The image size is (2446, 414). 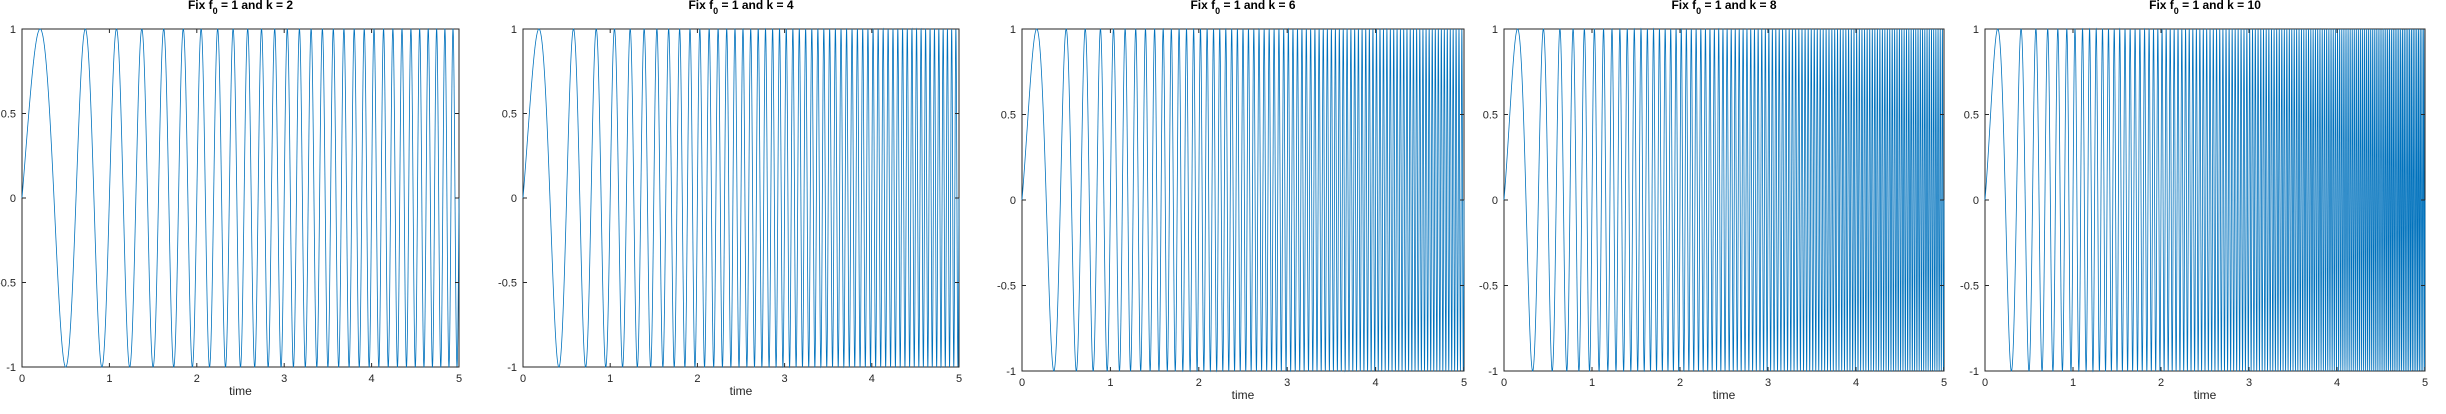 I want to click on subplot-title: Fix f0 = 1 and k = 2, so click(x=240, y=8).